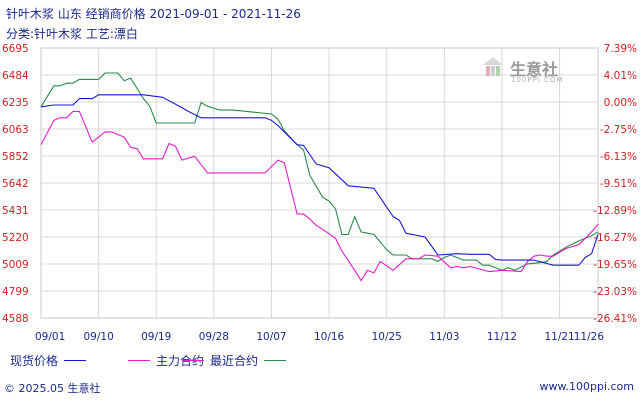 Image resolution: width=640 pixels, height=400 pixels. Describe the element at coordinates (534, 69) in the screenshot. I see `watermark-name: 生意社` at that location.